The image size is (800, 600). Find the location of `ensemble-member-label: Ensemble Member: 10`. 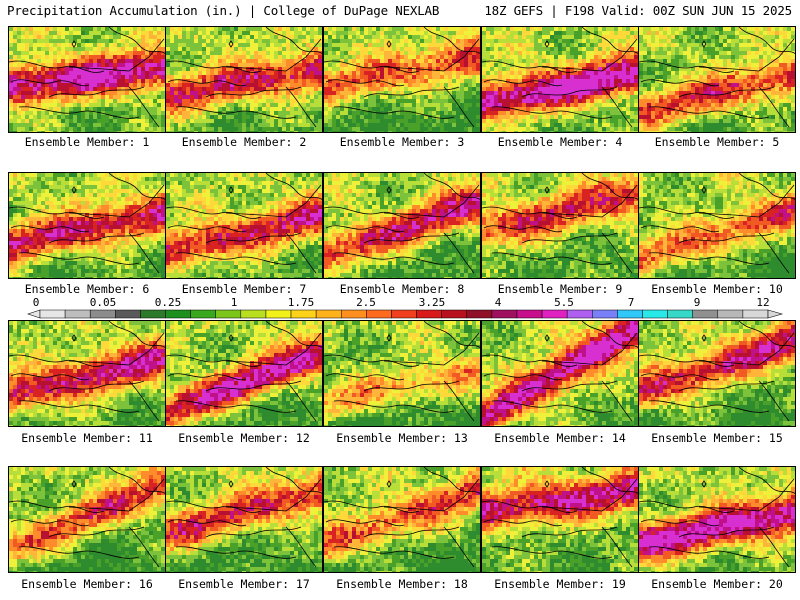

ensemble-member-label: Ensemble Member: 10 is located at coordinates (717, 289).